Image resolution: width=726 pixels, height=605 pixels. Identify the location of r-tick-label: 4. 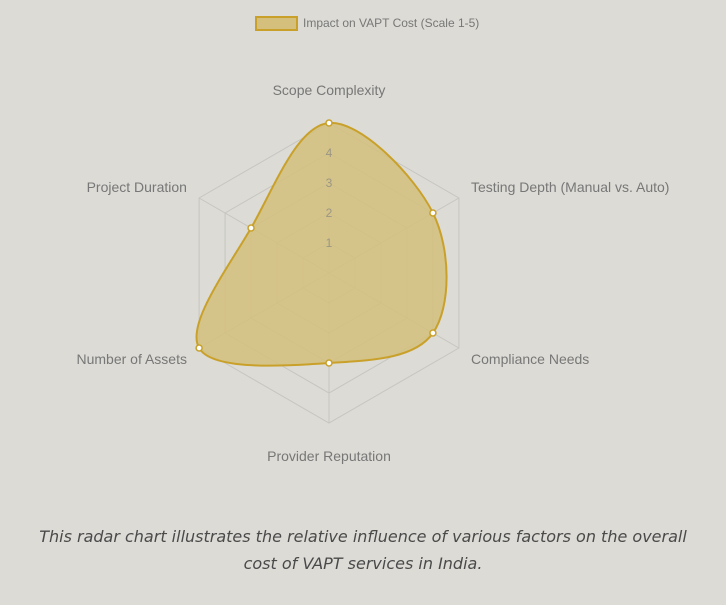
(329, 153).